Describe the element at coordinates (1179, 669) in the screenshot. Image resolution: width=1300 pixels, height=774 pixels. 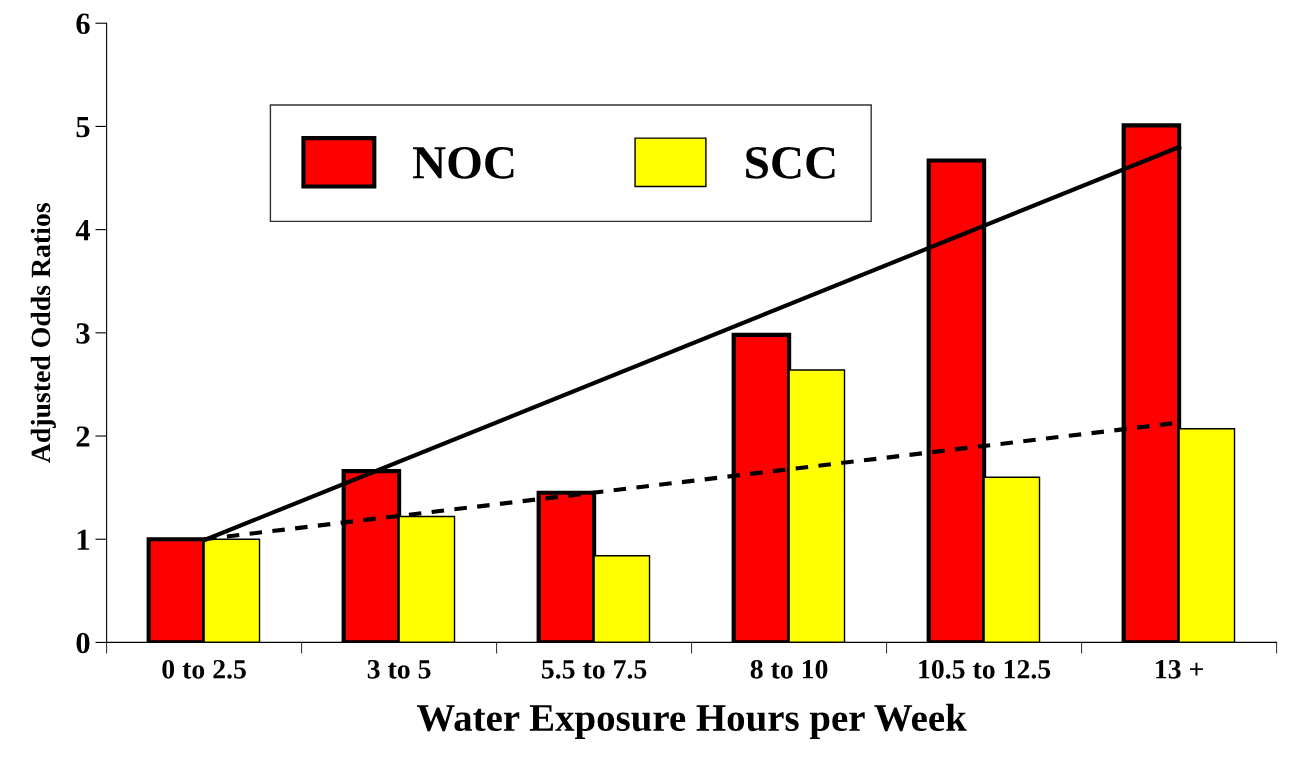
I see `x-tick-label: 13 +` at that location.